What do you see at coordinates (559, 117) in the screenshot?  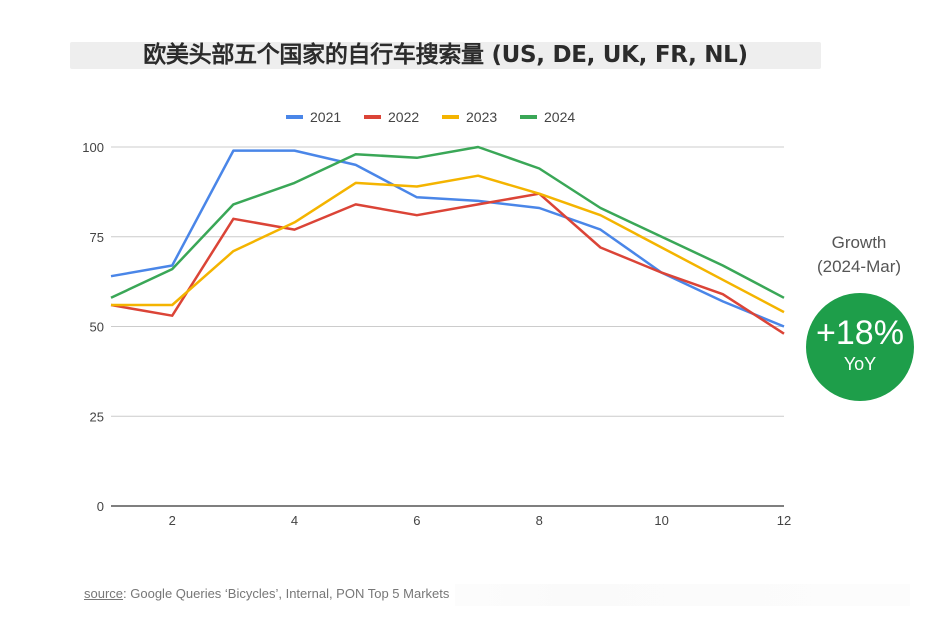 I see `legend-label: 2024` at bounding box center [559, 117].